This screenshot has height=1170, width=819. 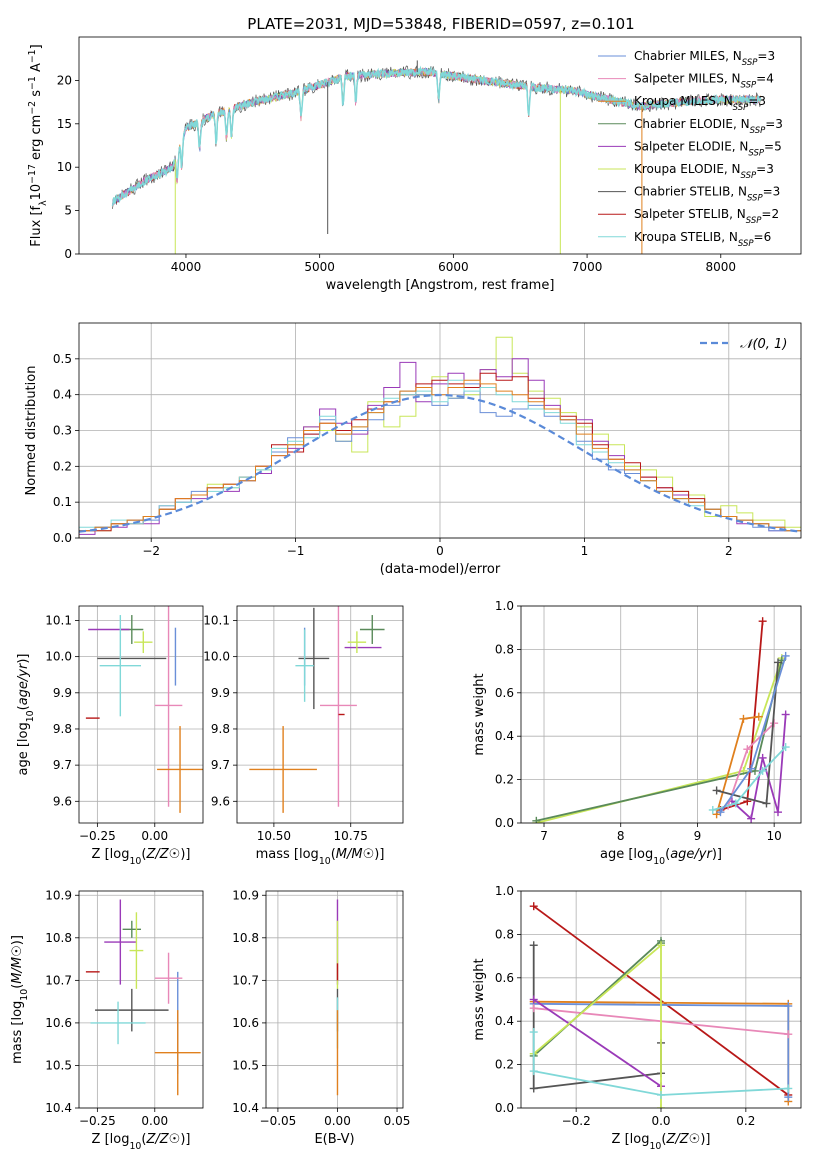 What do you see at coordinates (64, 124) in the screenshot?
I see `y-tick-label: 15` at bounding box center [64, 124].